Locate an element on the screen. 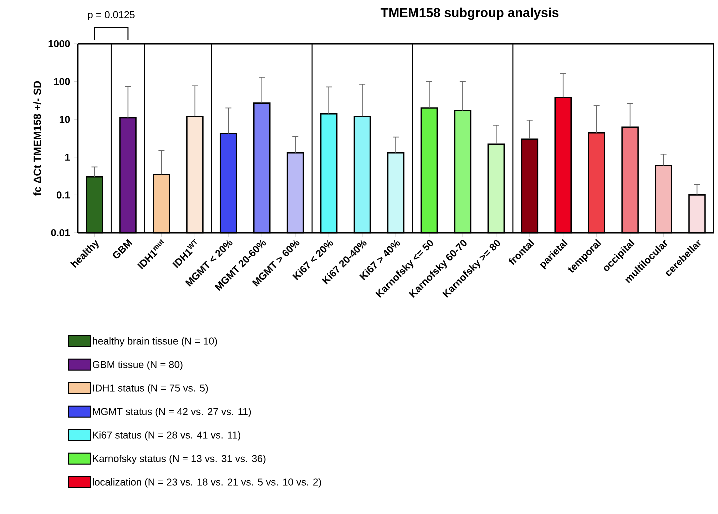  legend-label: Ki67 status (N = 28 vs. 41 vs. 11) is located at coordinates (167, 436).